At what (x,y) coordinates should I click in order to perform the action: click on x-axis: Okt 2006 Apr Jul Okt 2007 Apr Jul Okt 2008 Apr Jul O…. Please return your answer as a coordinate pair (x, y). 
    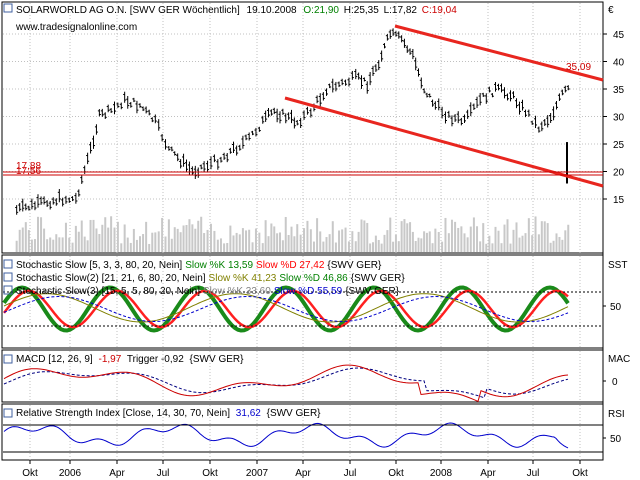
    Looking at the image, I should click on (305, 469).